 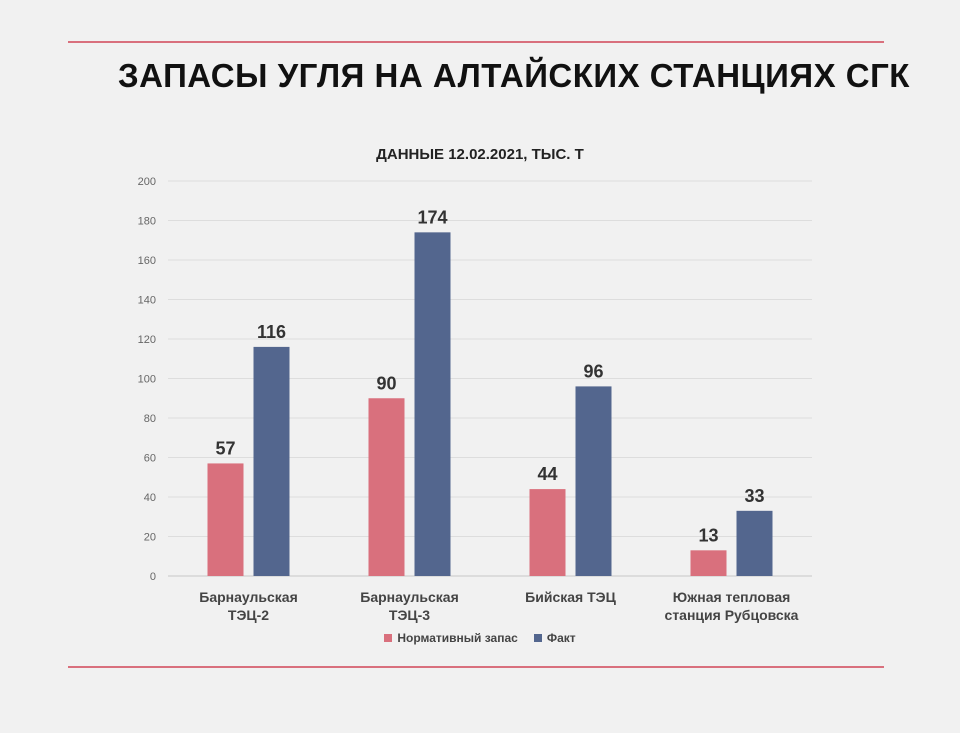 I want to click on y-tick-label: 20, so click(x=150, y=538).